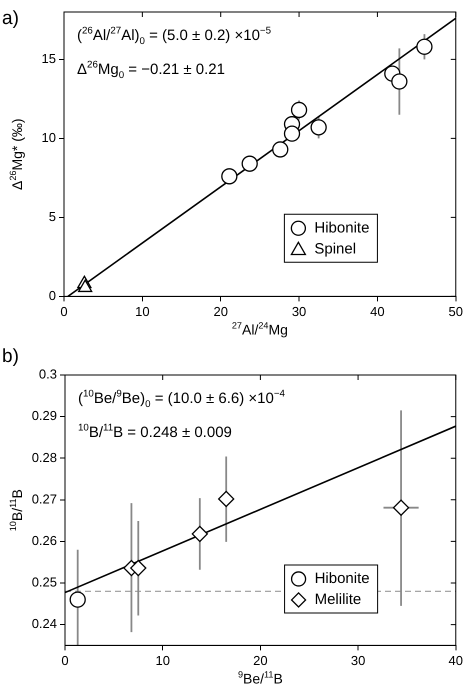 The height and width of the screenshot is (694, 466). Describe the element at coordinates (44, 498) in the screenshot. I see `y-tick-label: 0.27` at that location.